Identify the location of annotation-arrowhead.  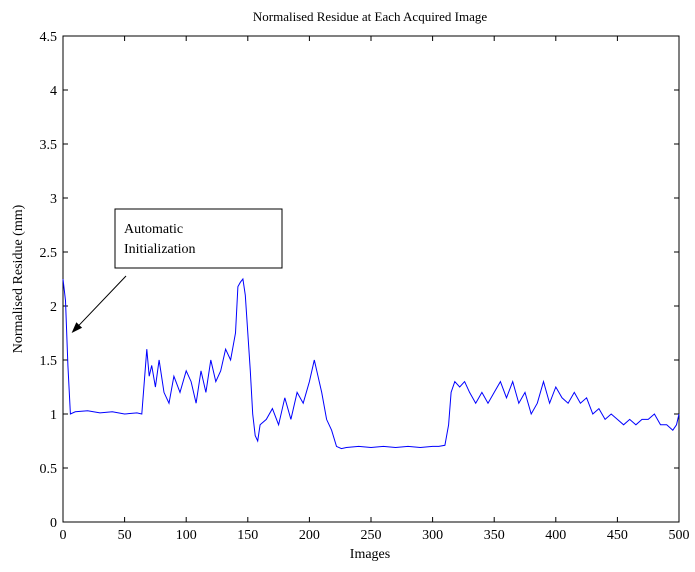
(77, 327).